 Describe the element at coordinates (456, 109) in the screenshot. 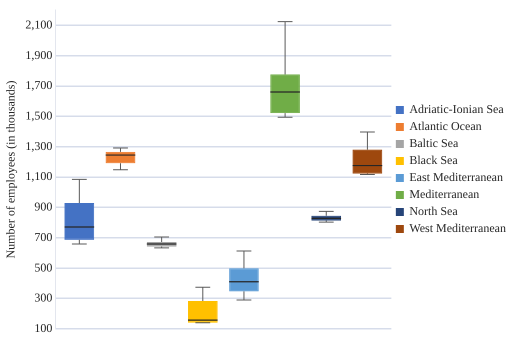

I see `legend-label: Adriatic-Ionian Sea` at that location.